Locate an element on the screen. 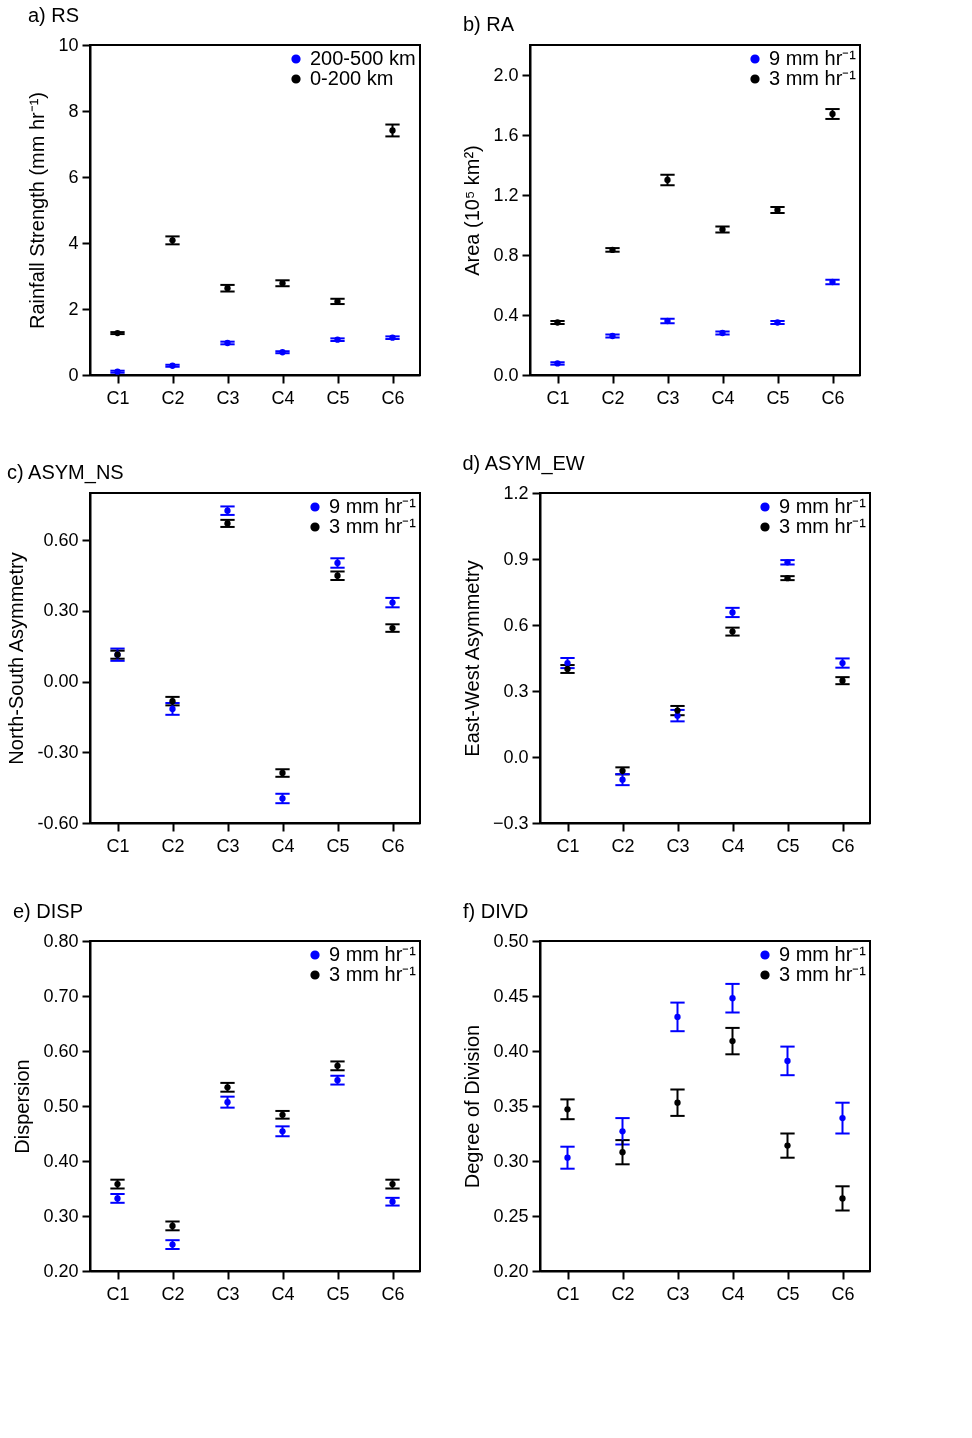 This screenshot has height=1438, width=972. chart-title: f) DIVD is located at coordinates (495, 911).